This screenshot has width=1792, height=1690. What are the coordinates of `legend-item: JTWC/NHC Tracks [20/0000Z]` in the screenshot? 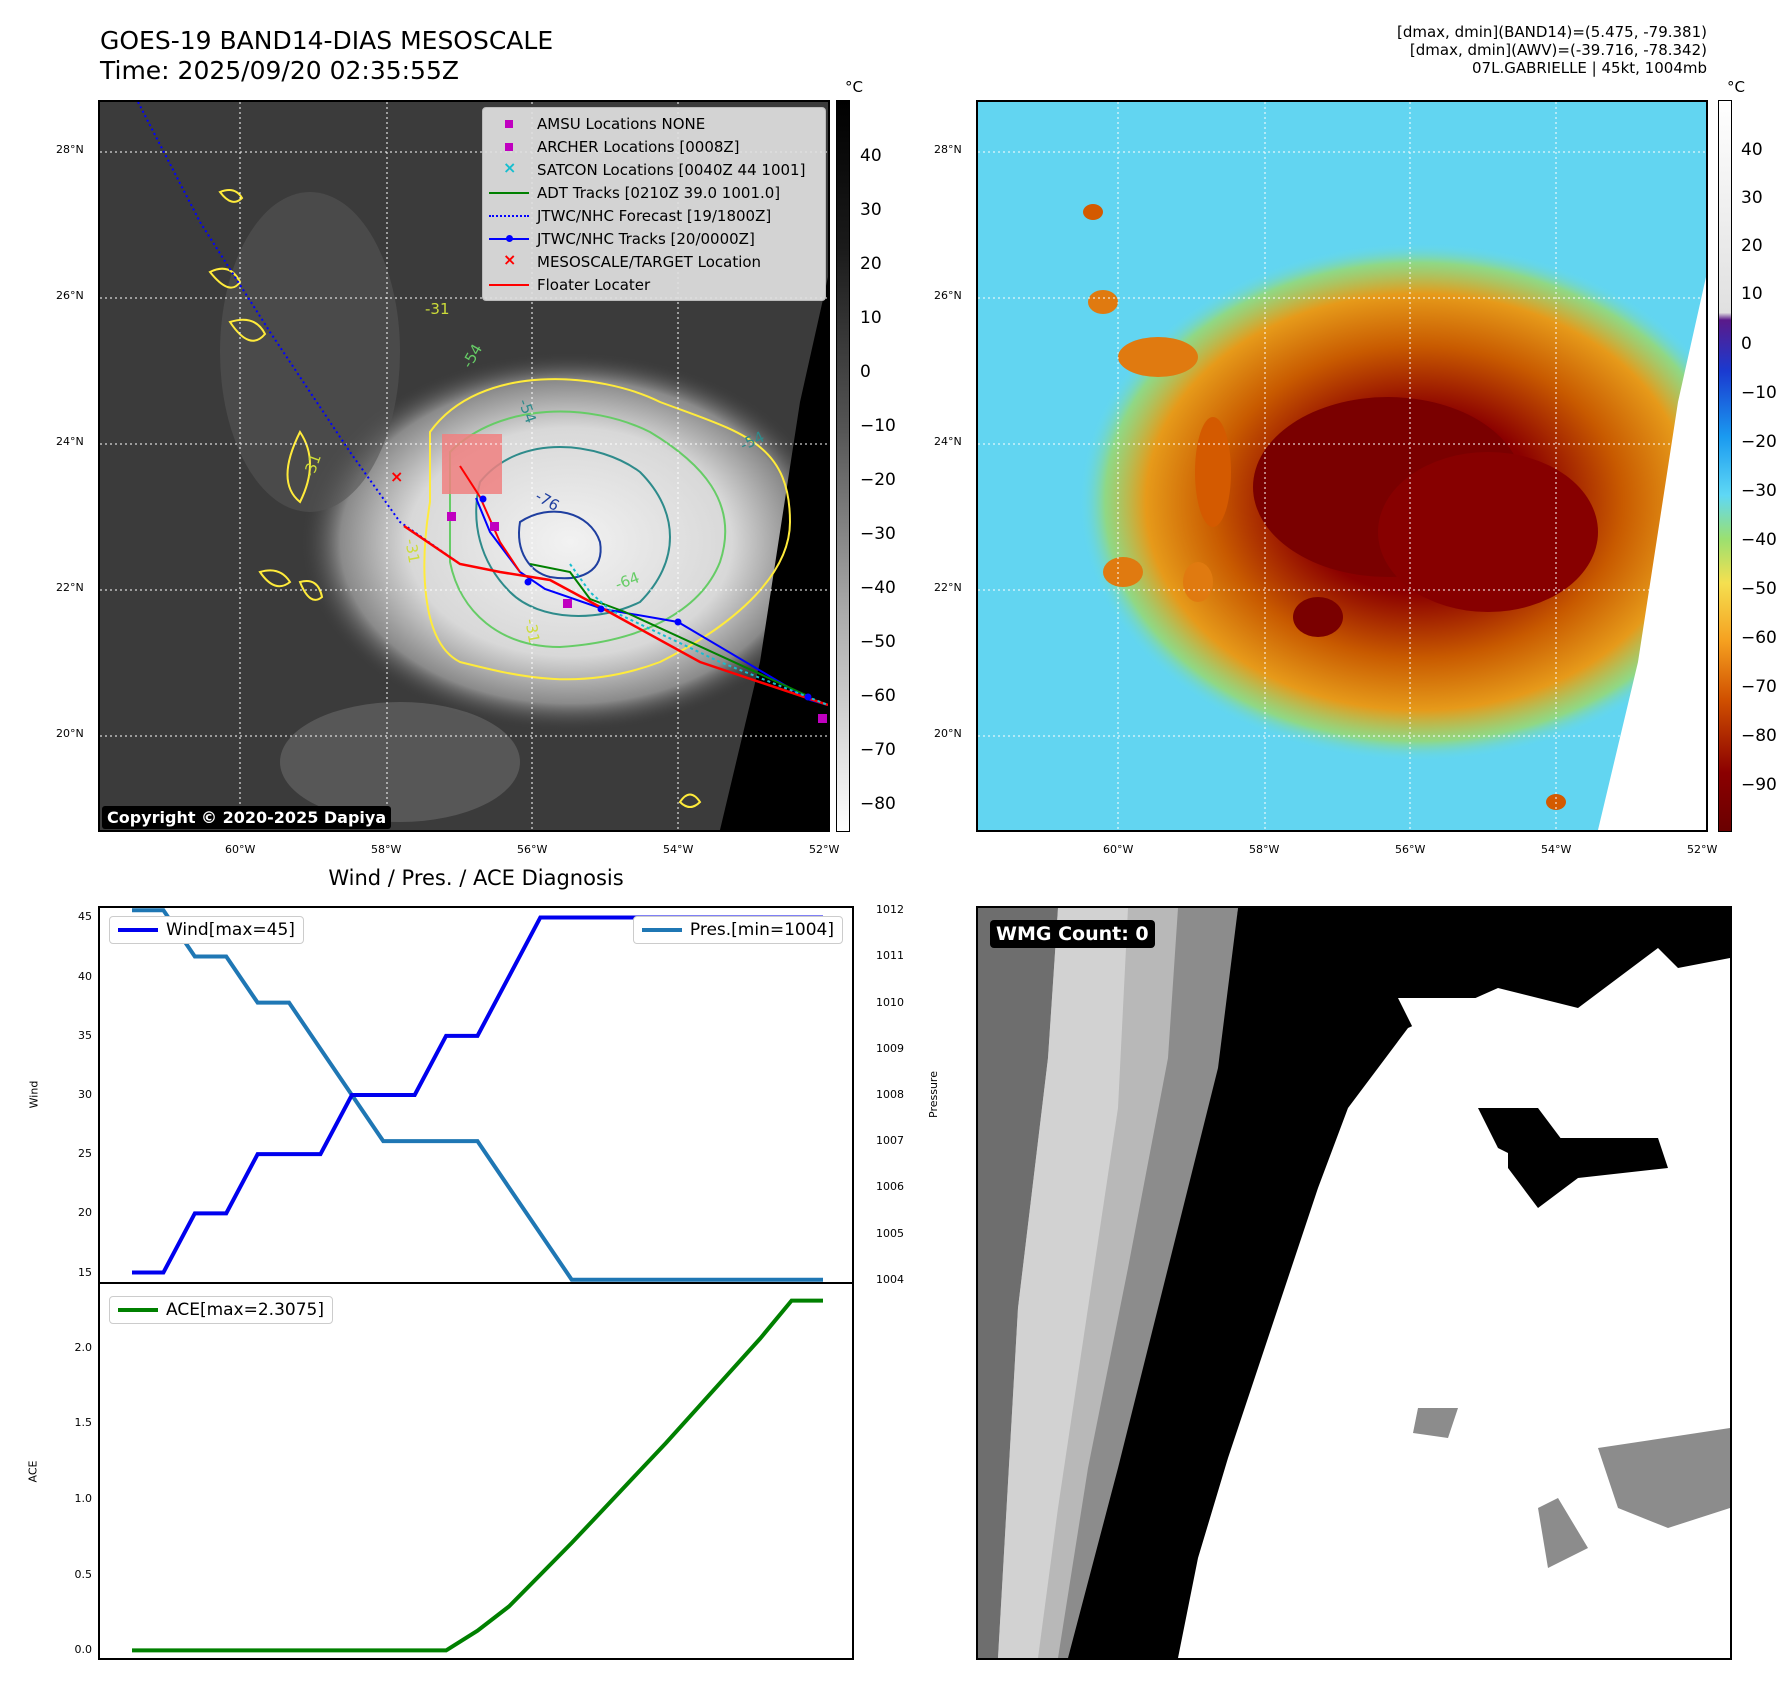 It's located at (654, 238).